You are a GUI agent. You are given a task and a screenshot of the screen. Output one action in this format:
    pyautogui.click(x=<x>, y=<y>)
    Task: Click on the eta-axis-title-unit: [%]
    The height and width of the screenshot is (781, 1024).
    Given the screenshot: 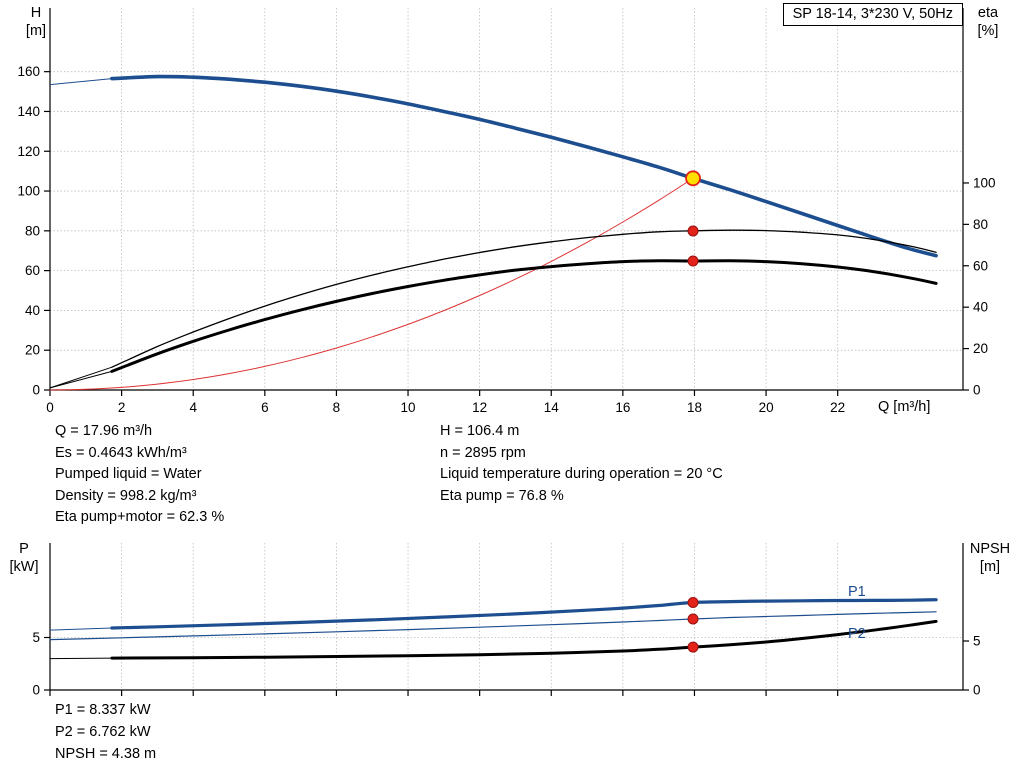 What is the action you would take?
    pyautogui.click(x=988, y=31)
    